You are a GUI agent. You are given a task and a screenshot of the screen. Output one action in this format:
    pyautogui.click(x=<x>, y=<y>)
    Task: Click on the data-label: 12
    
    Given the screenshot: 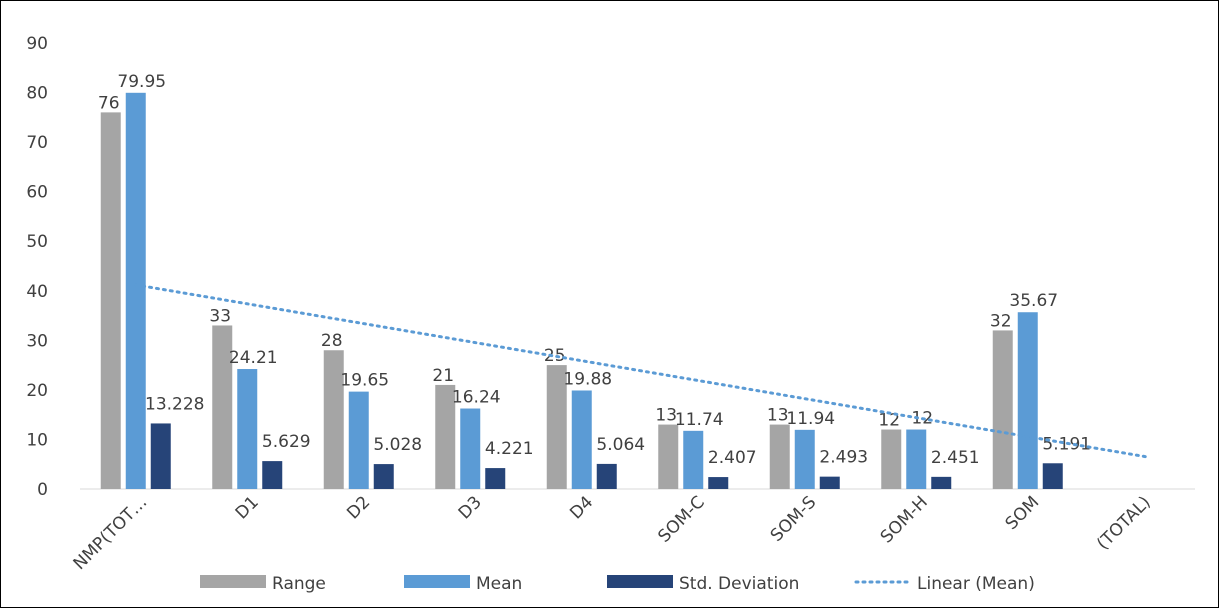 What is the action you would take?
    pyautogui.click(x=889, y=421)
    